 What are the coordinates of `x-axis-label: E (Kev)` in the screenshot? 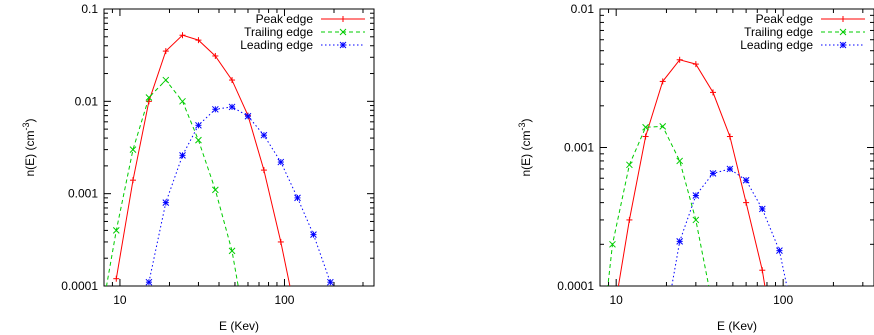 It's located at (737, 326).